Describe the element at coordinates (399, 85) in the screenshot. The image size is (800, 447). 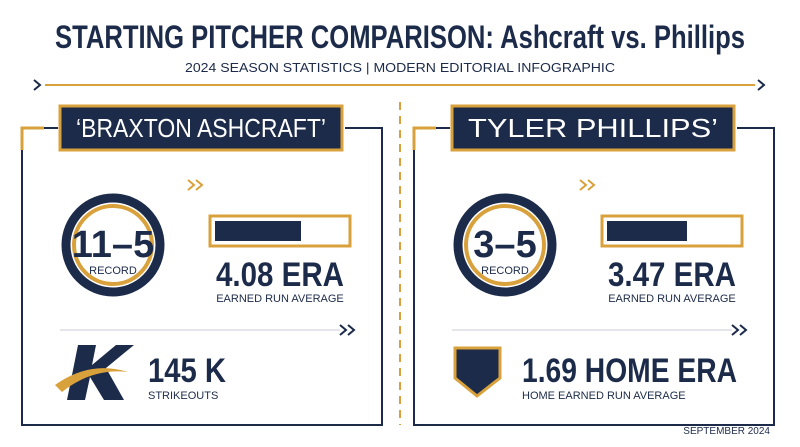
I see `header-rule` at that location.